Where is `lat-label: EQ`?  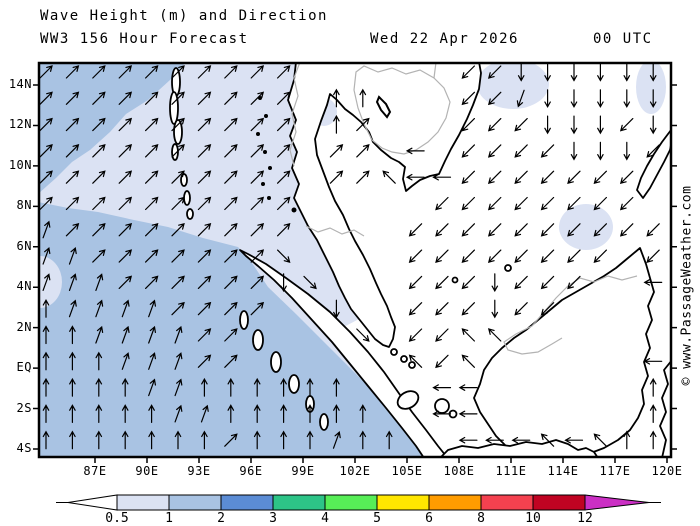
lat-label: EQ is located at coordinates (24, 367).